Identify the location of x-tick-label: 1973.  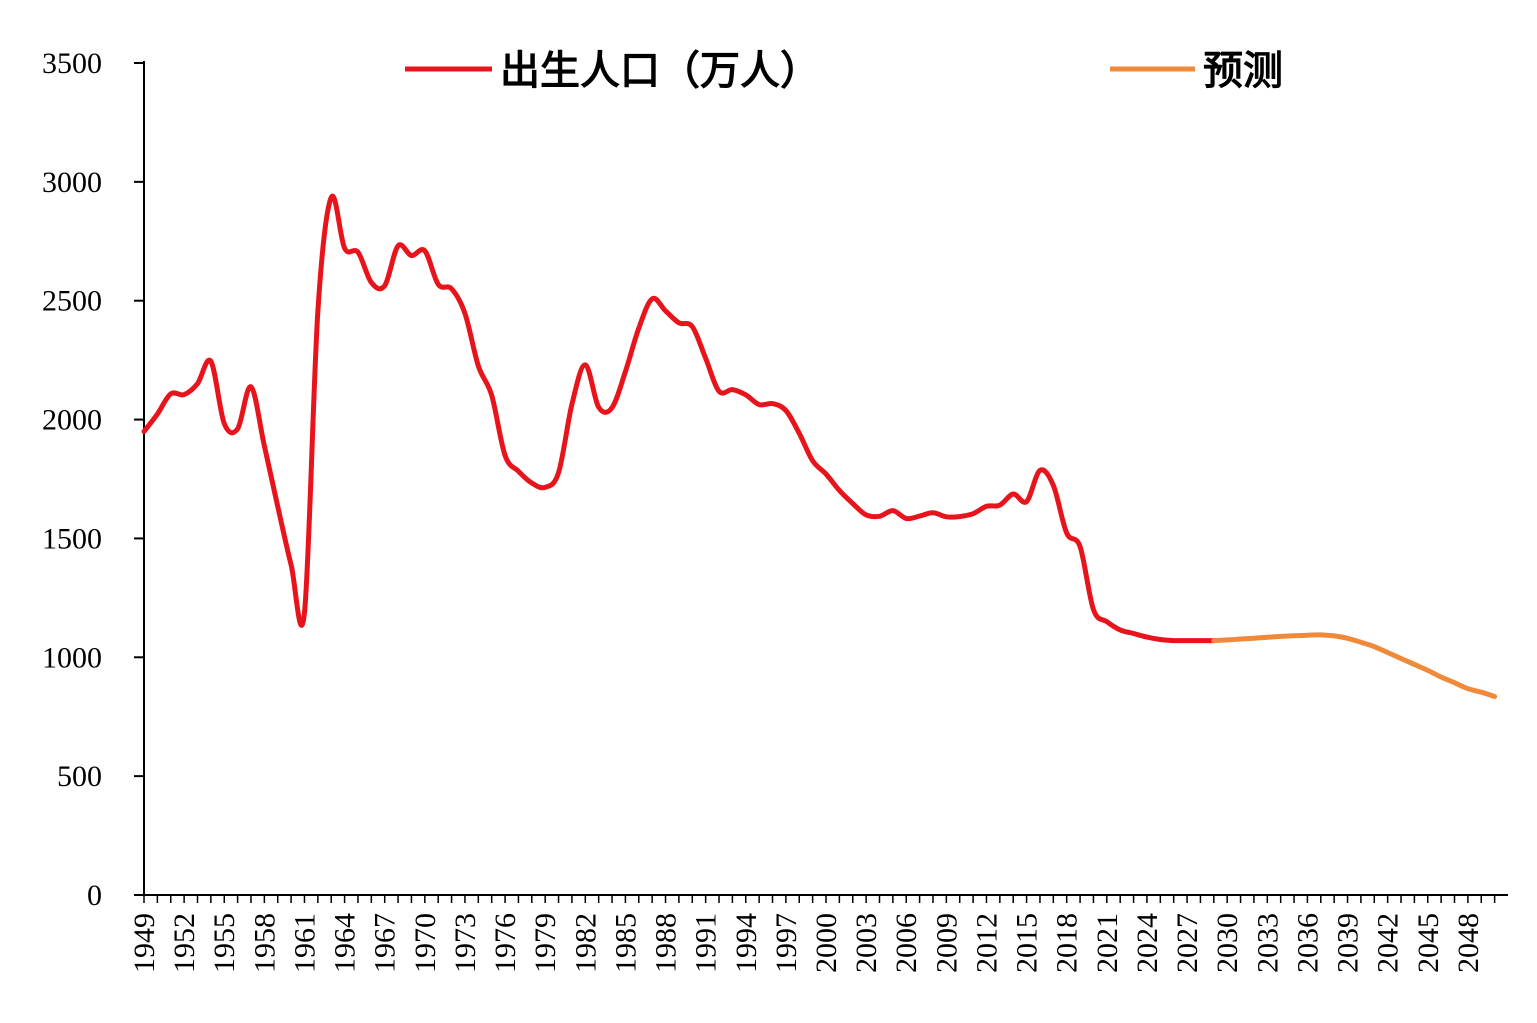
(465, 943).